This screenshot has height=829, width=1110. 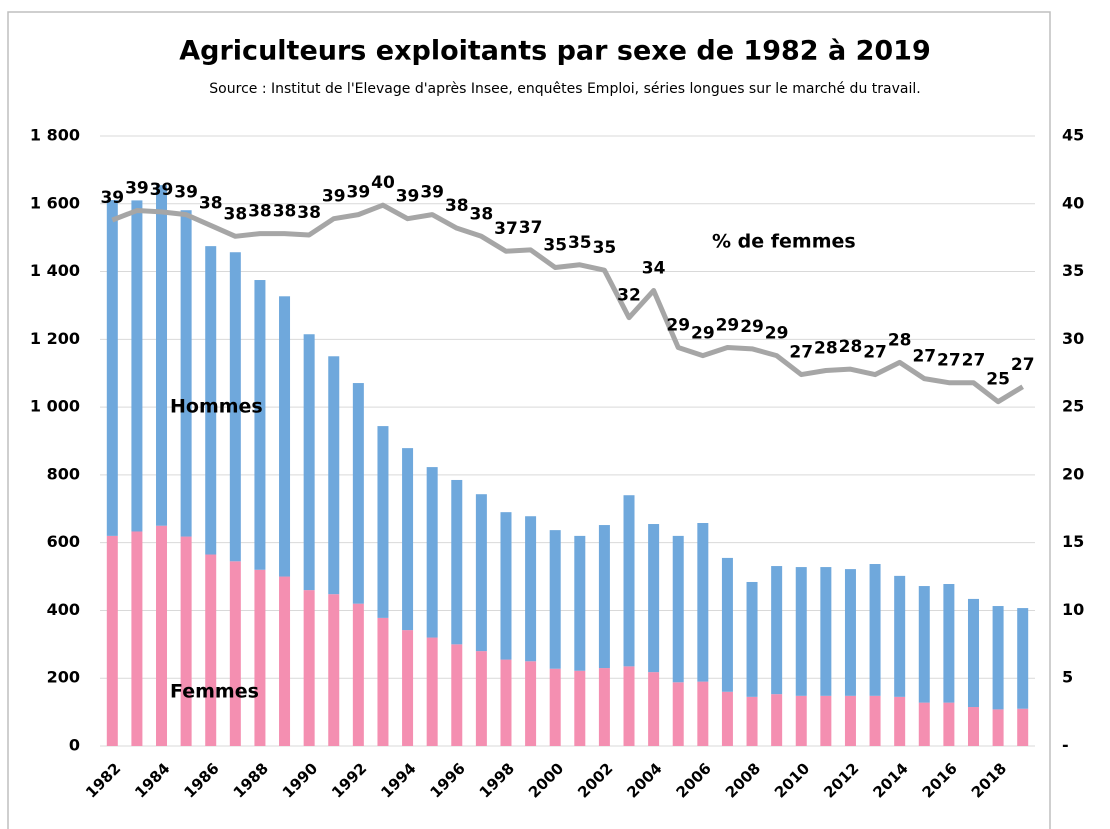 I want to click on series-label: % de femmes, so click(x=784, y=242).